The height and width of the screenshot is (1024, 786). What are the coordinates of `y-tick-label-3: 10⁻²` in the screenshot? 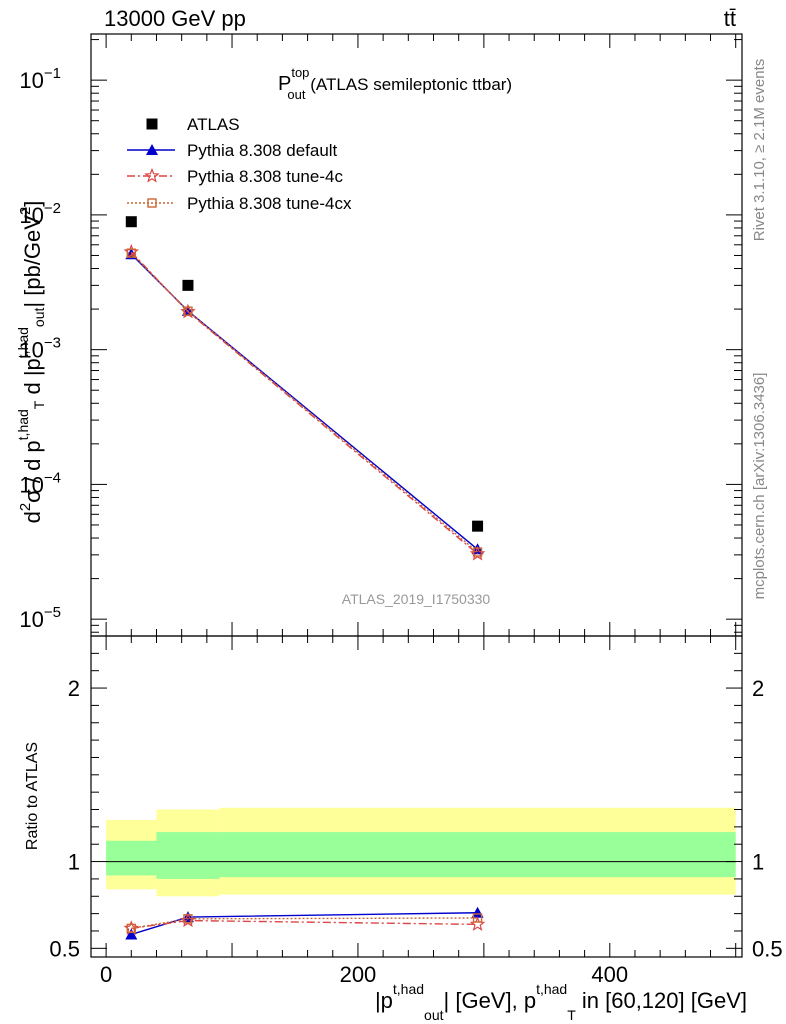 It's located at (40, 214).